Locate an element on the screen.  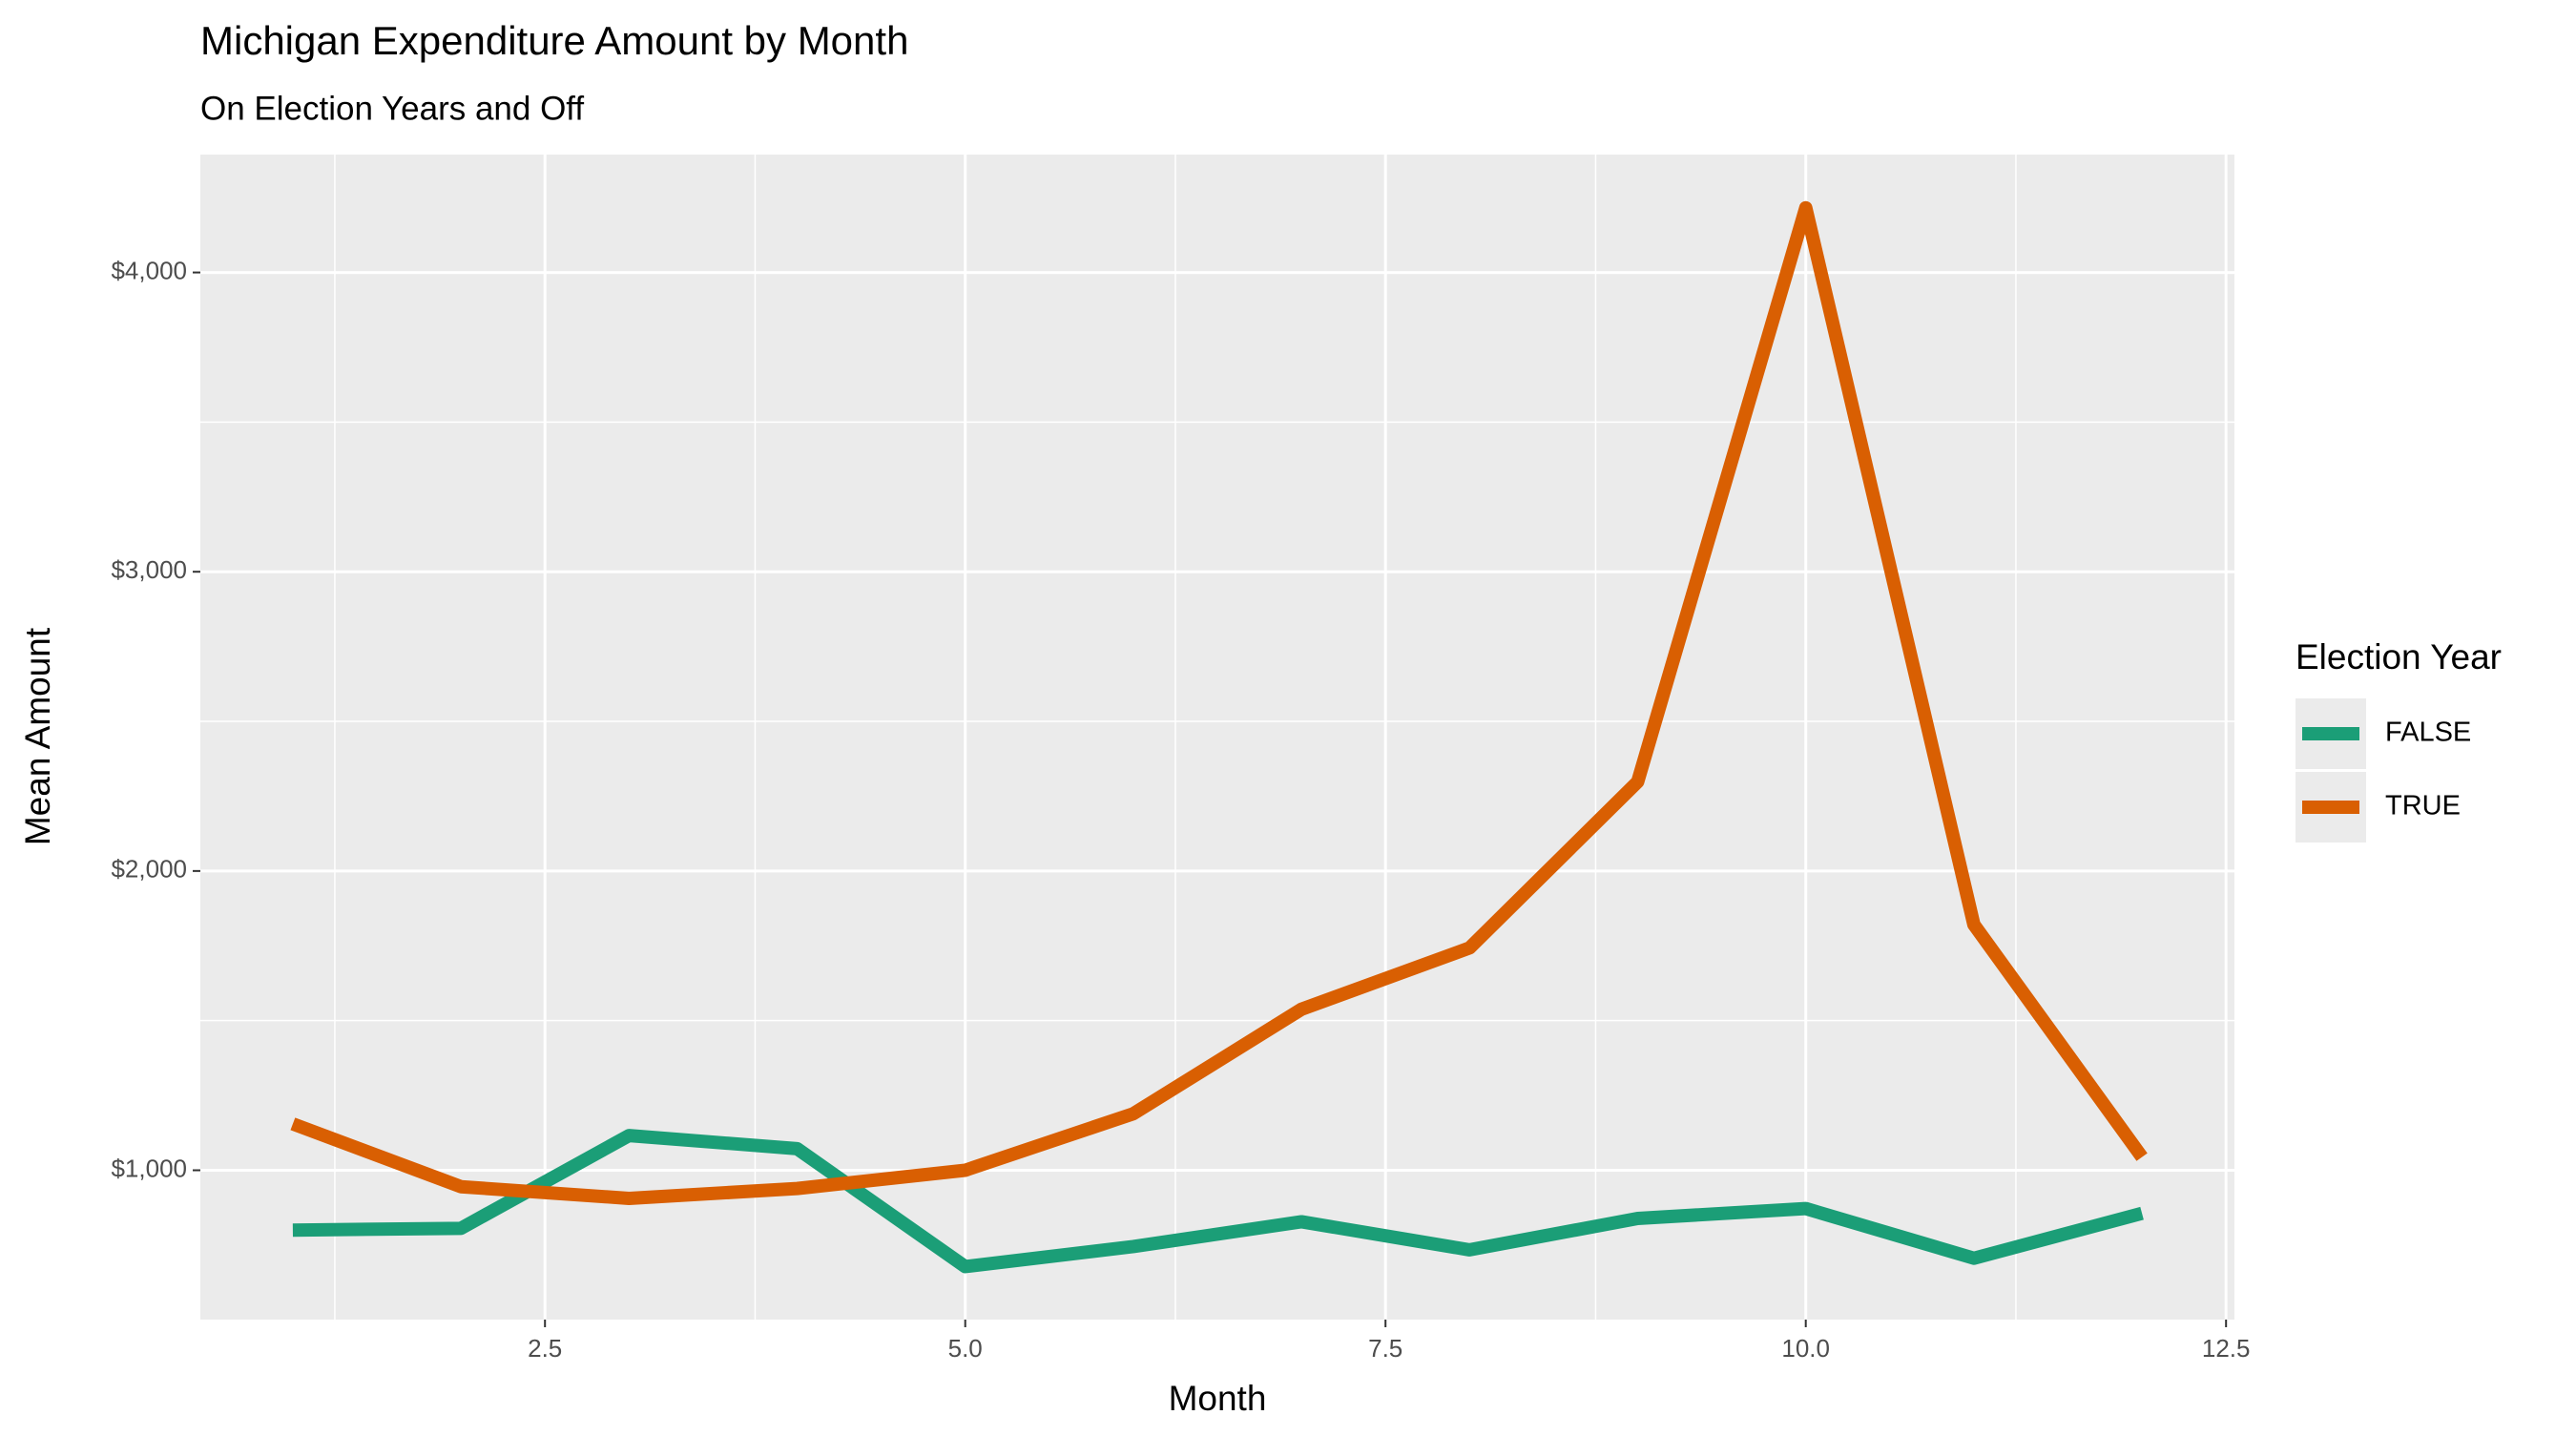
legend-label: TRUE is located at coordinates (2423, 806).